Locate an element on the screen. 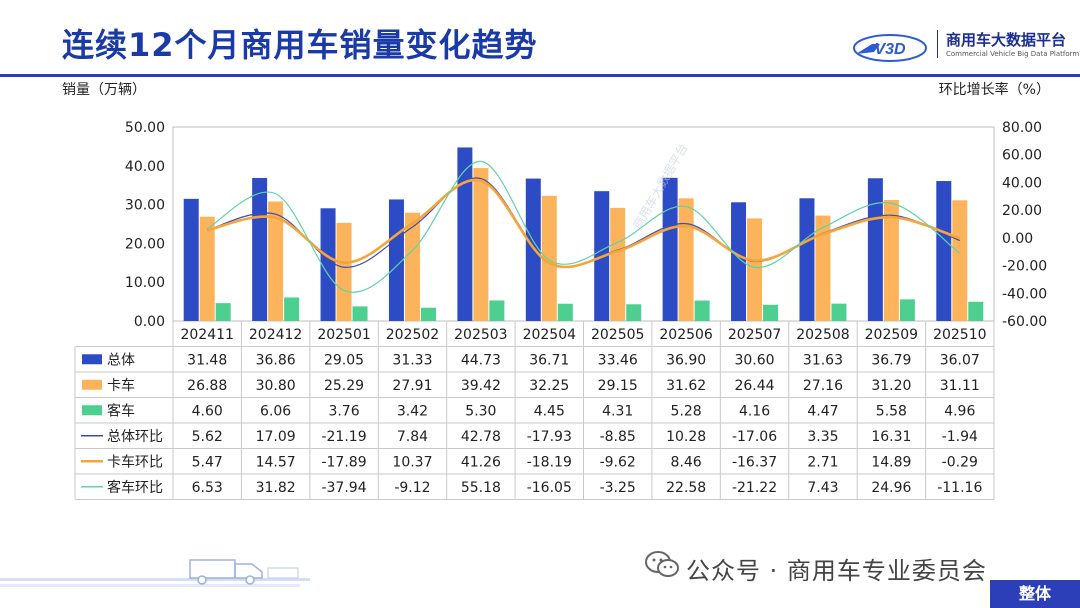 This screenshot has height=608, width=1080. data-label: 2.71 is located at coordinates (822, 462).